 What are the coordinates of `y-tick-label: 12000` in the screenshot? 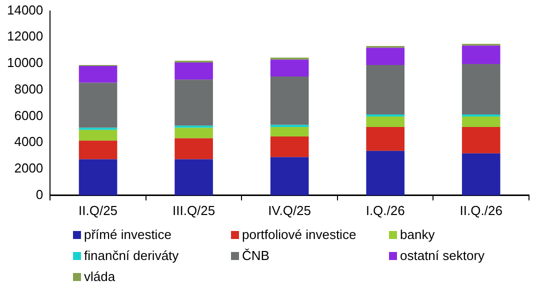 It's located at (25, 36).